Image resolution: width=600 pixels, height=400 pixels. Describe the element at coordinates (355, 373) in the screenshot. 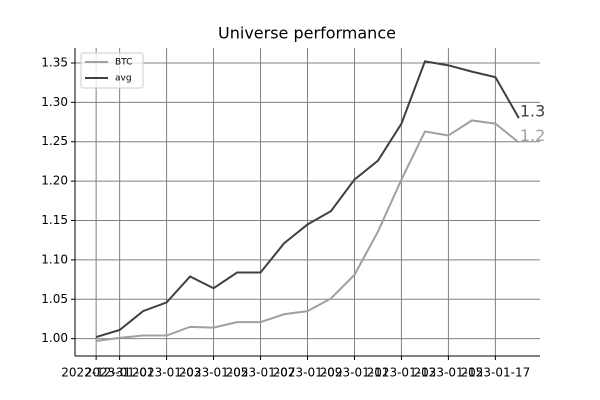

I see `x-tick-label: 2023-01-11` at that location.